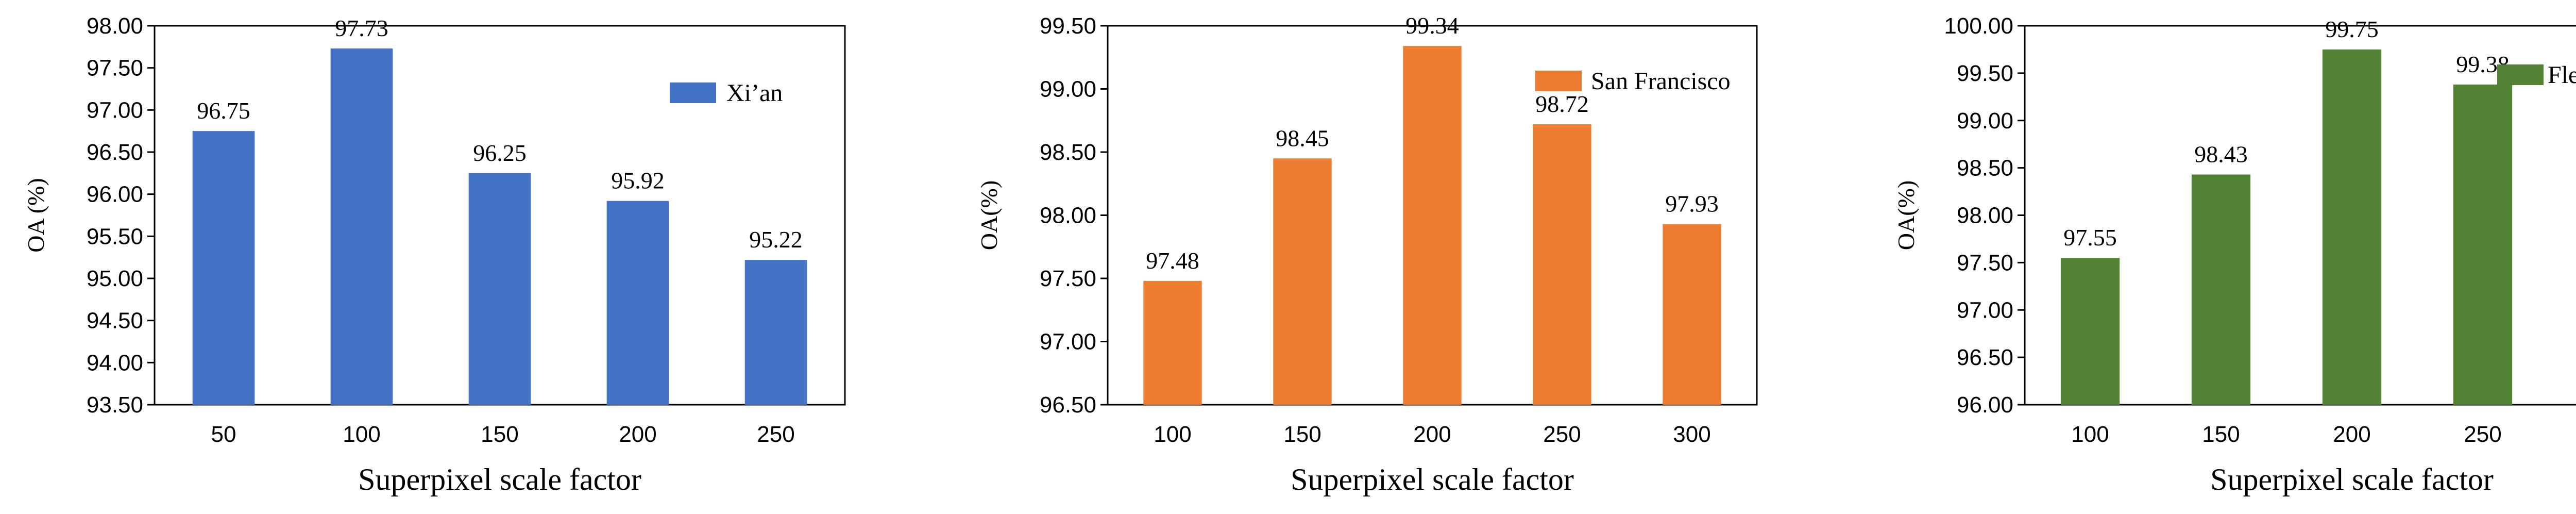 The height and width of the screenshot is (514, 2576). I want to click on data-label: 97.48, so click(1172, 260).